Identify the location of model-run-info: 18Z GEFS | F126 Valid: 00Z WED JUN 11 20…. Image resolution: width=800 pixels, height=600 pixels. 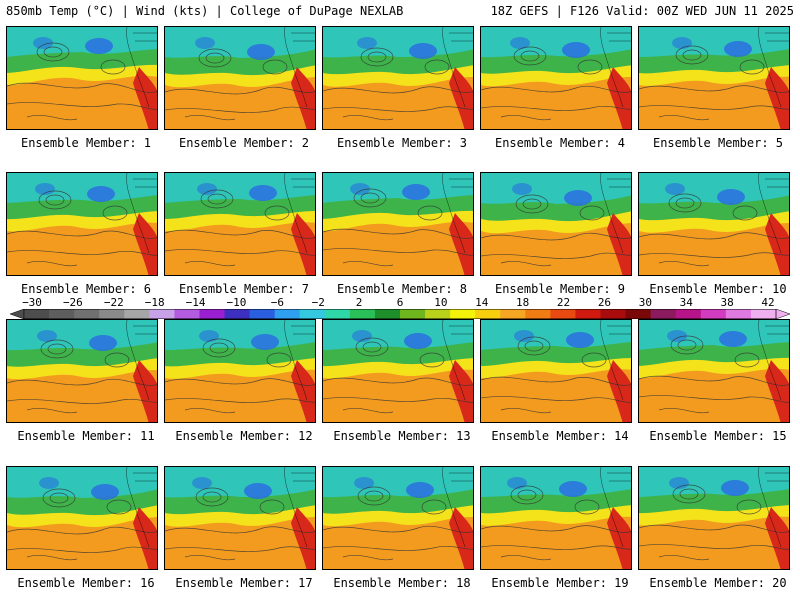
(642, 11).